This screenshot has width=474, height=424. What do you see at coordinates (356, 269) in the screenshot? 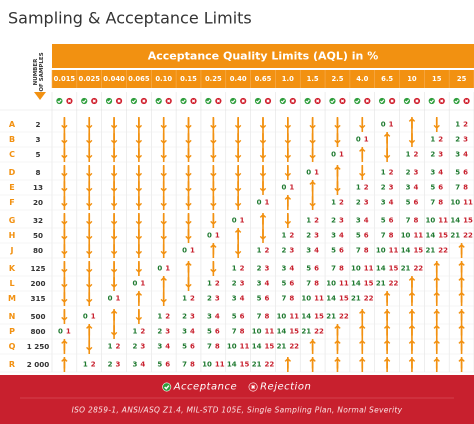
I see `acceptance-number: 10` at bounding box center [356, 269].